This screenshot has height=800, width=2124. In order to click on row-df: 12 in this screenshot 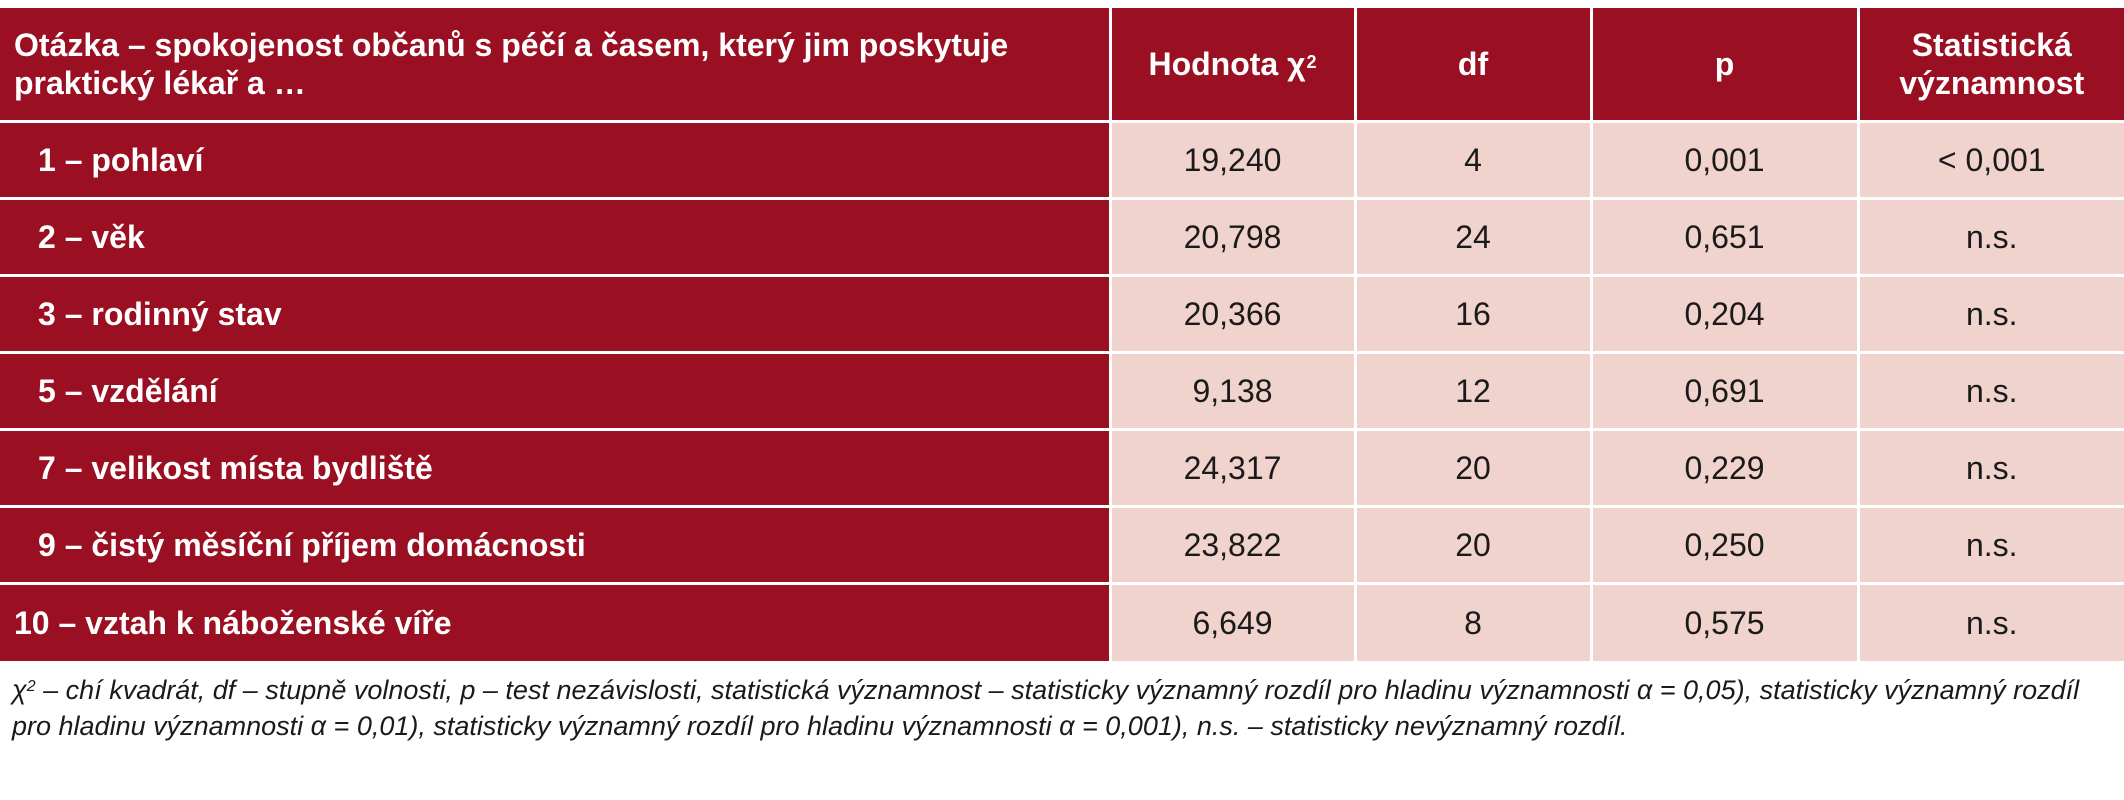, I will do `click(1474, 391)`.